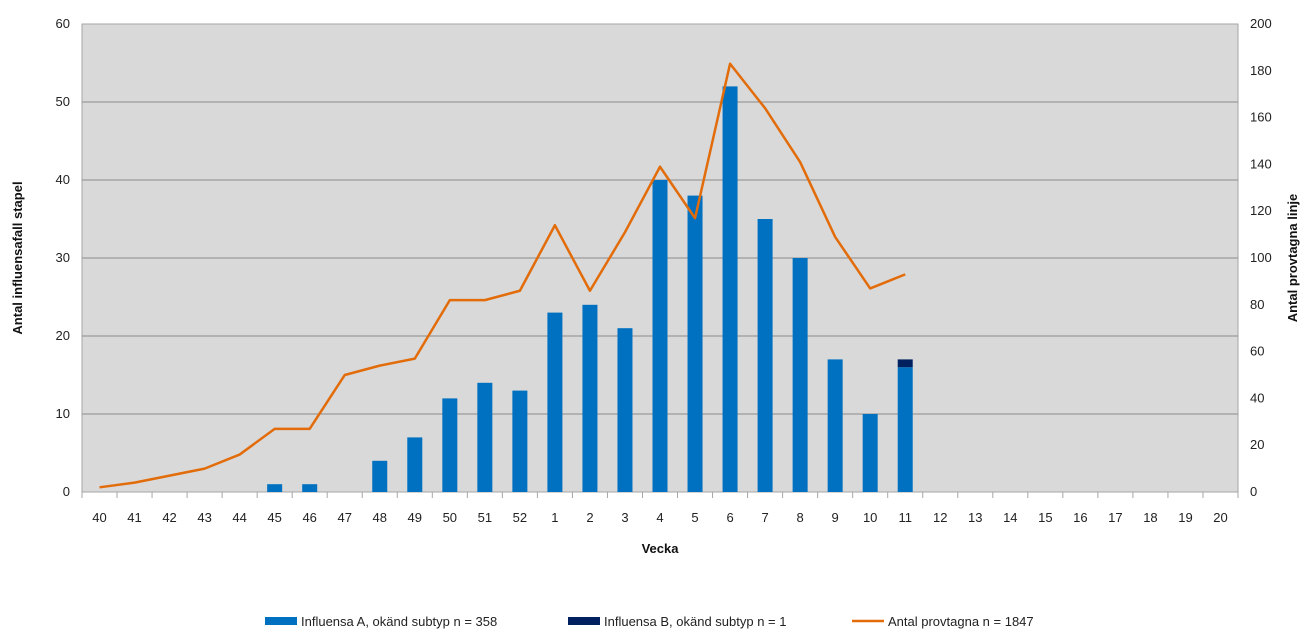 This screenshot has width=1308, height=635. I want to click on x-tick-label: 18, so click(1150, 517).